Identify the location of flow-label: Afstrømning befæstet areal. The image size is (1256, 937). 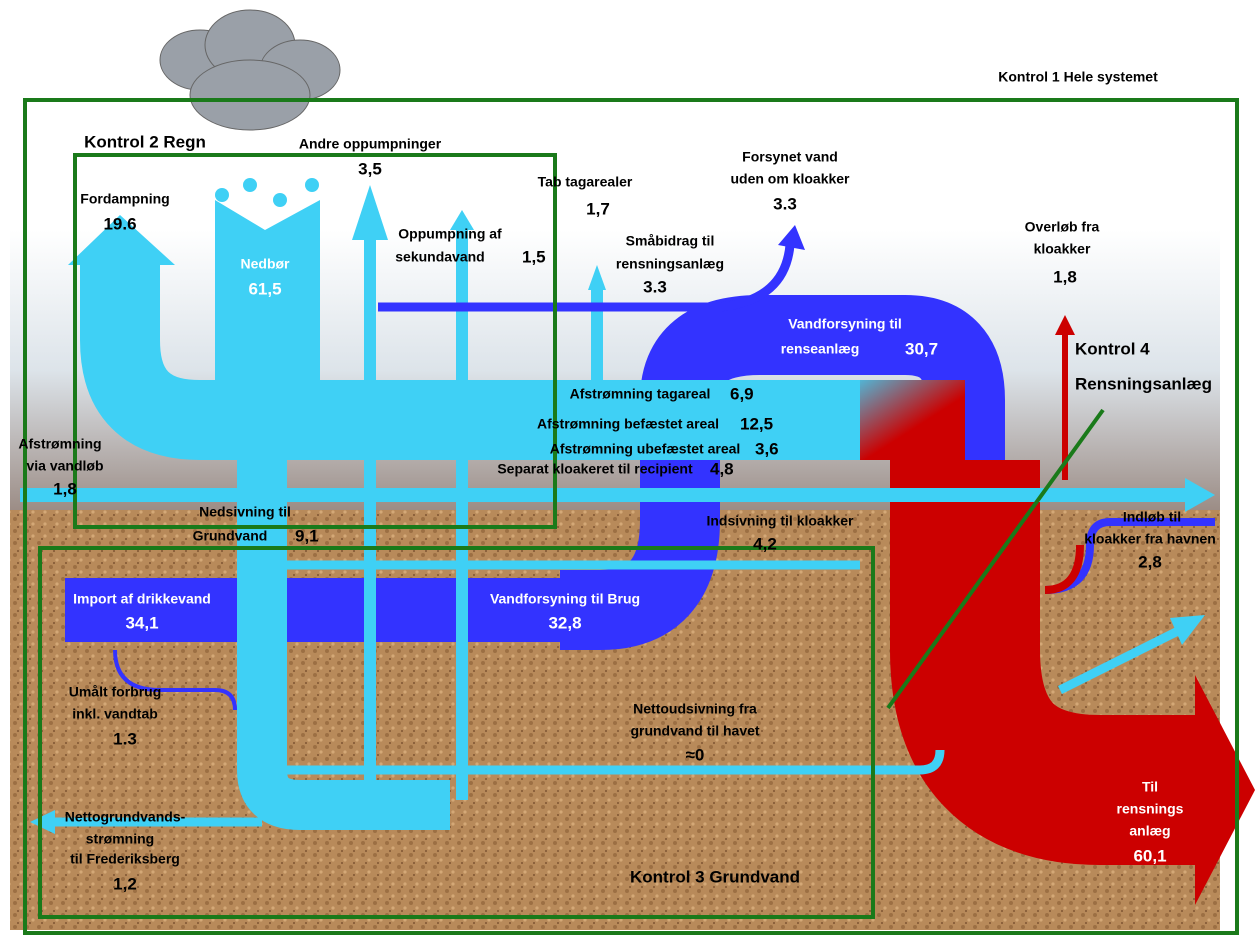
(628, 424).